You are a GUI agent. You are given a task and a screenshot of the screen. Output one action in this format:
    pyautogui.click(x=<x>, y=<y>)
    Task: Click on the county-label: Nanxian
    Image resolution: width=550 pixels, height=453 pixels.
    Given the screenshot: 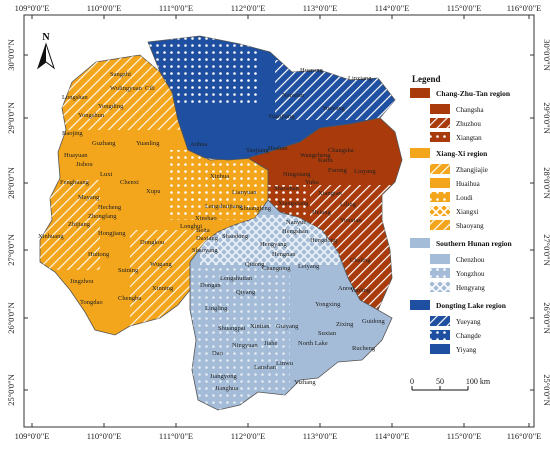 What is the action you would take?
    pyautogui.click(x=293, y=95)
    